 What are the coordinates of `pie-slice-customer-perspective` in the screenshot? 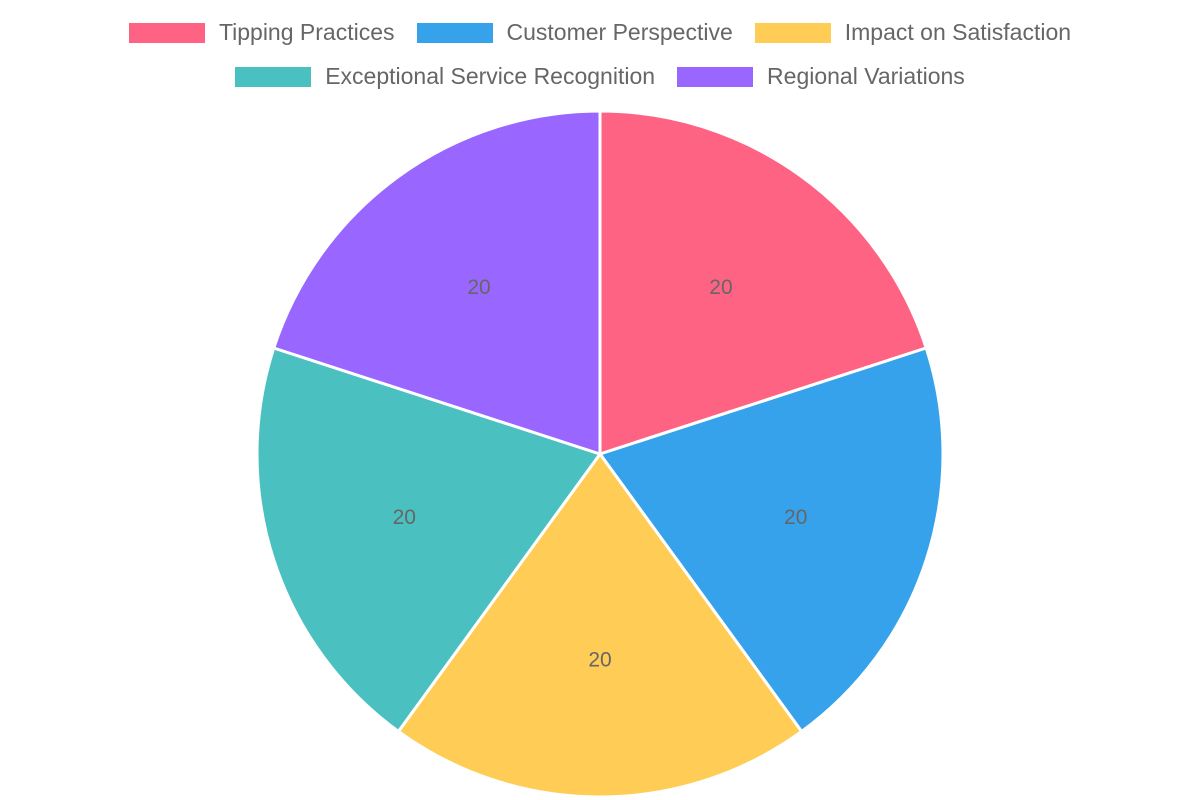 It's located at (771, 539).